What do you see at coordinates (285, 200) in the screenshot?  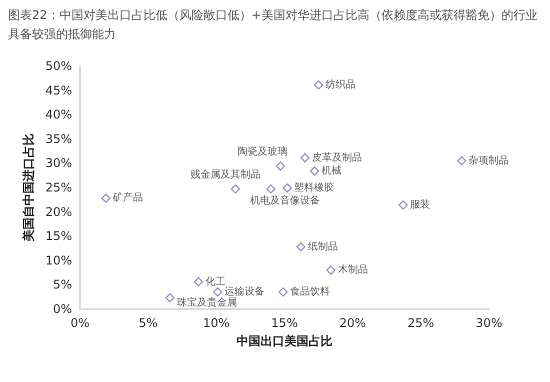 I see `annotation: 机电及音像设备` at bounding box center [285, 200].